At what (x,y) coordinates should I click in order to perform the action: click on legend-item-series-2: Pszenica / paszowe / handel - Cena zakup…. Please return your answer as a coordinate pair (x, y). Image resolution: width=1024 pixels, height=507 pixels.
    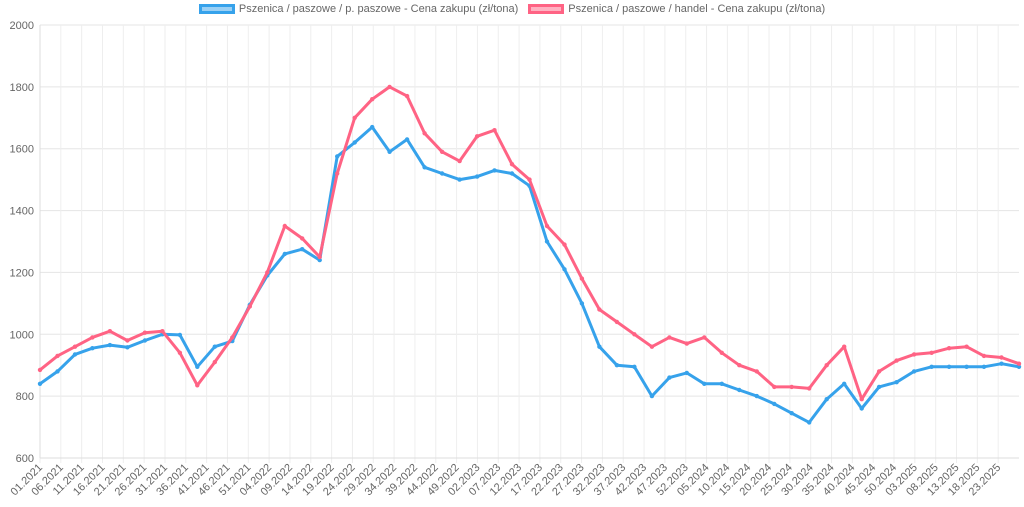
    Looking at the image, I should click on (676, 9).